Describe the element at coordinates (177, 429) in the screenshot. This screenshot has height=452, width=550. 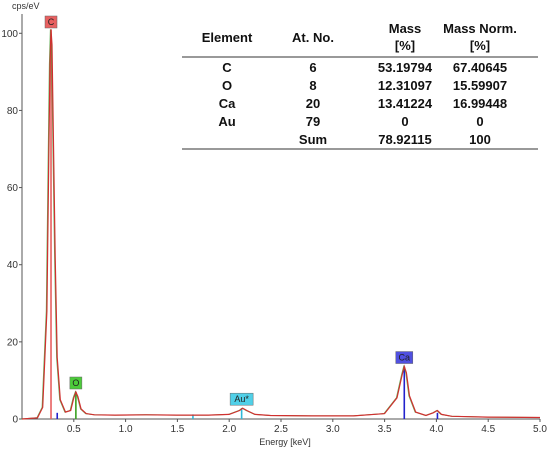
I see `x-tick-label: 1.5` at that location.